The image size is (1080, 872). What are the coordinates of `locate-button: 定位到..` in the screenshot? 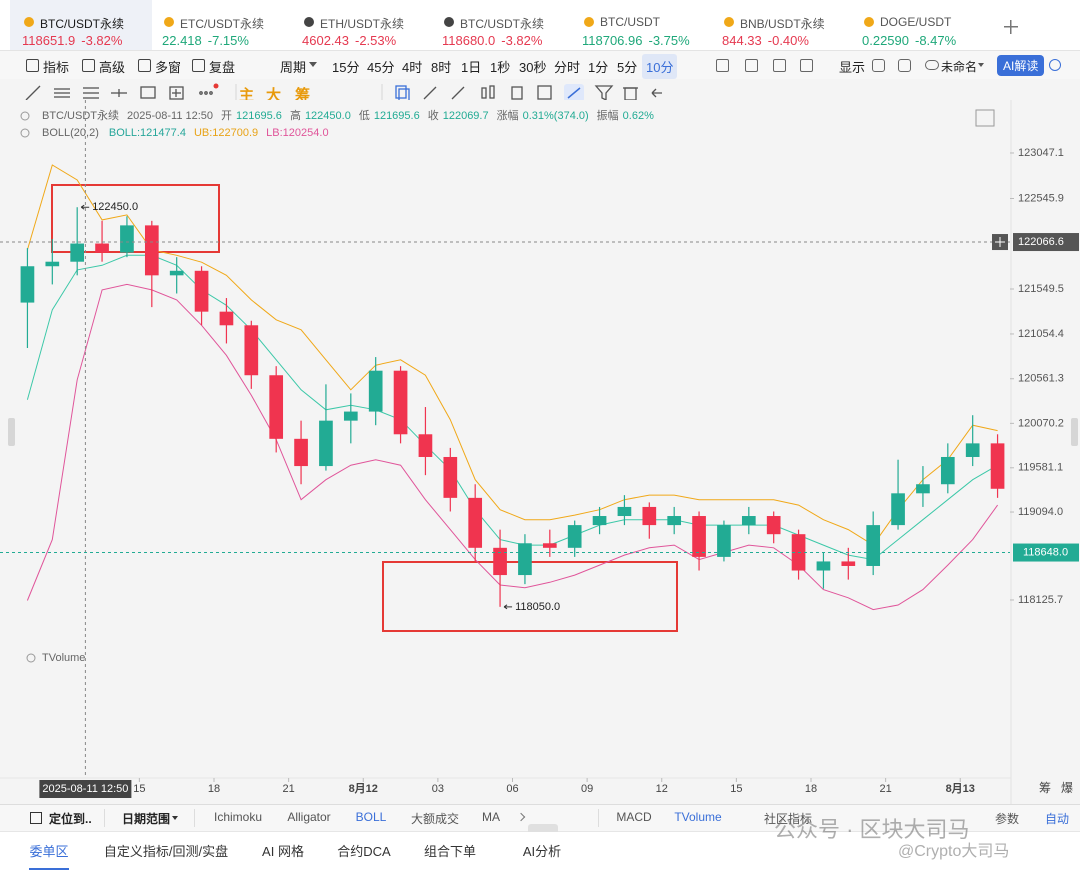 It's located at (70, 819).